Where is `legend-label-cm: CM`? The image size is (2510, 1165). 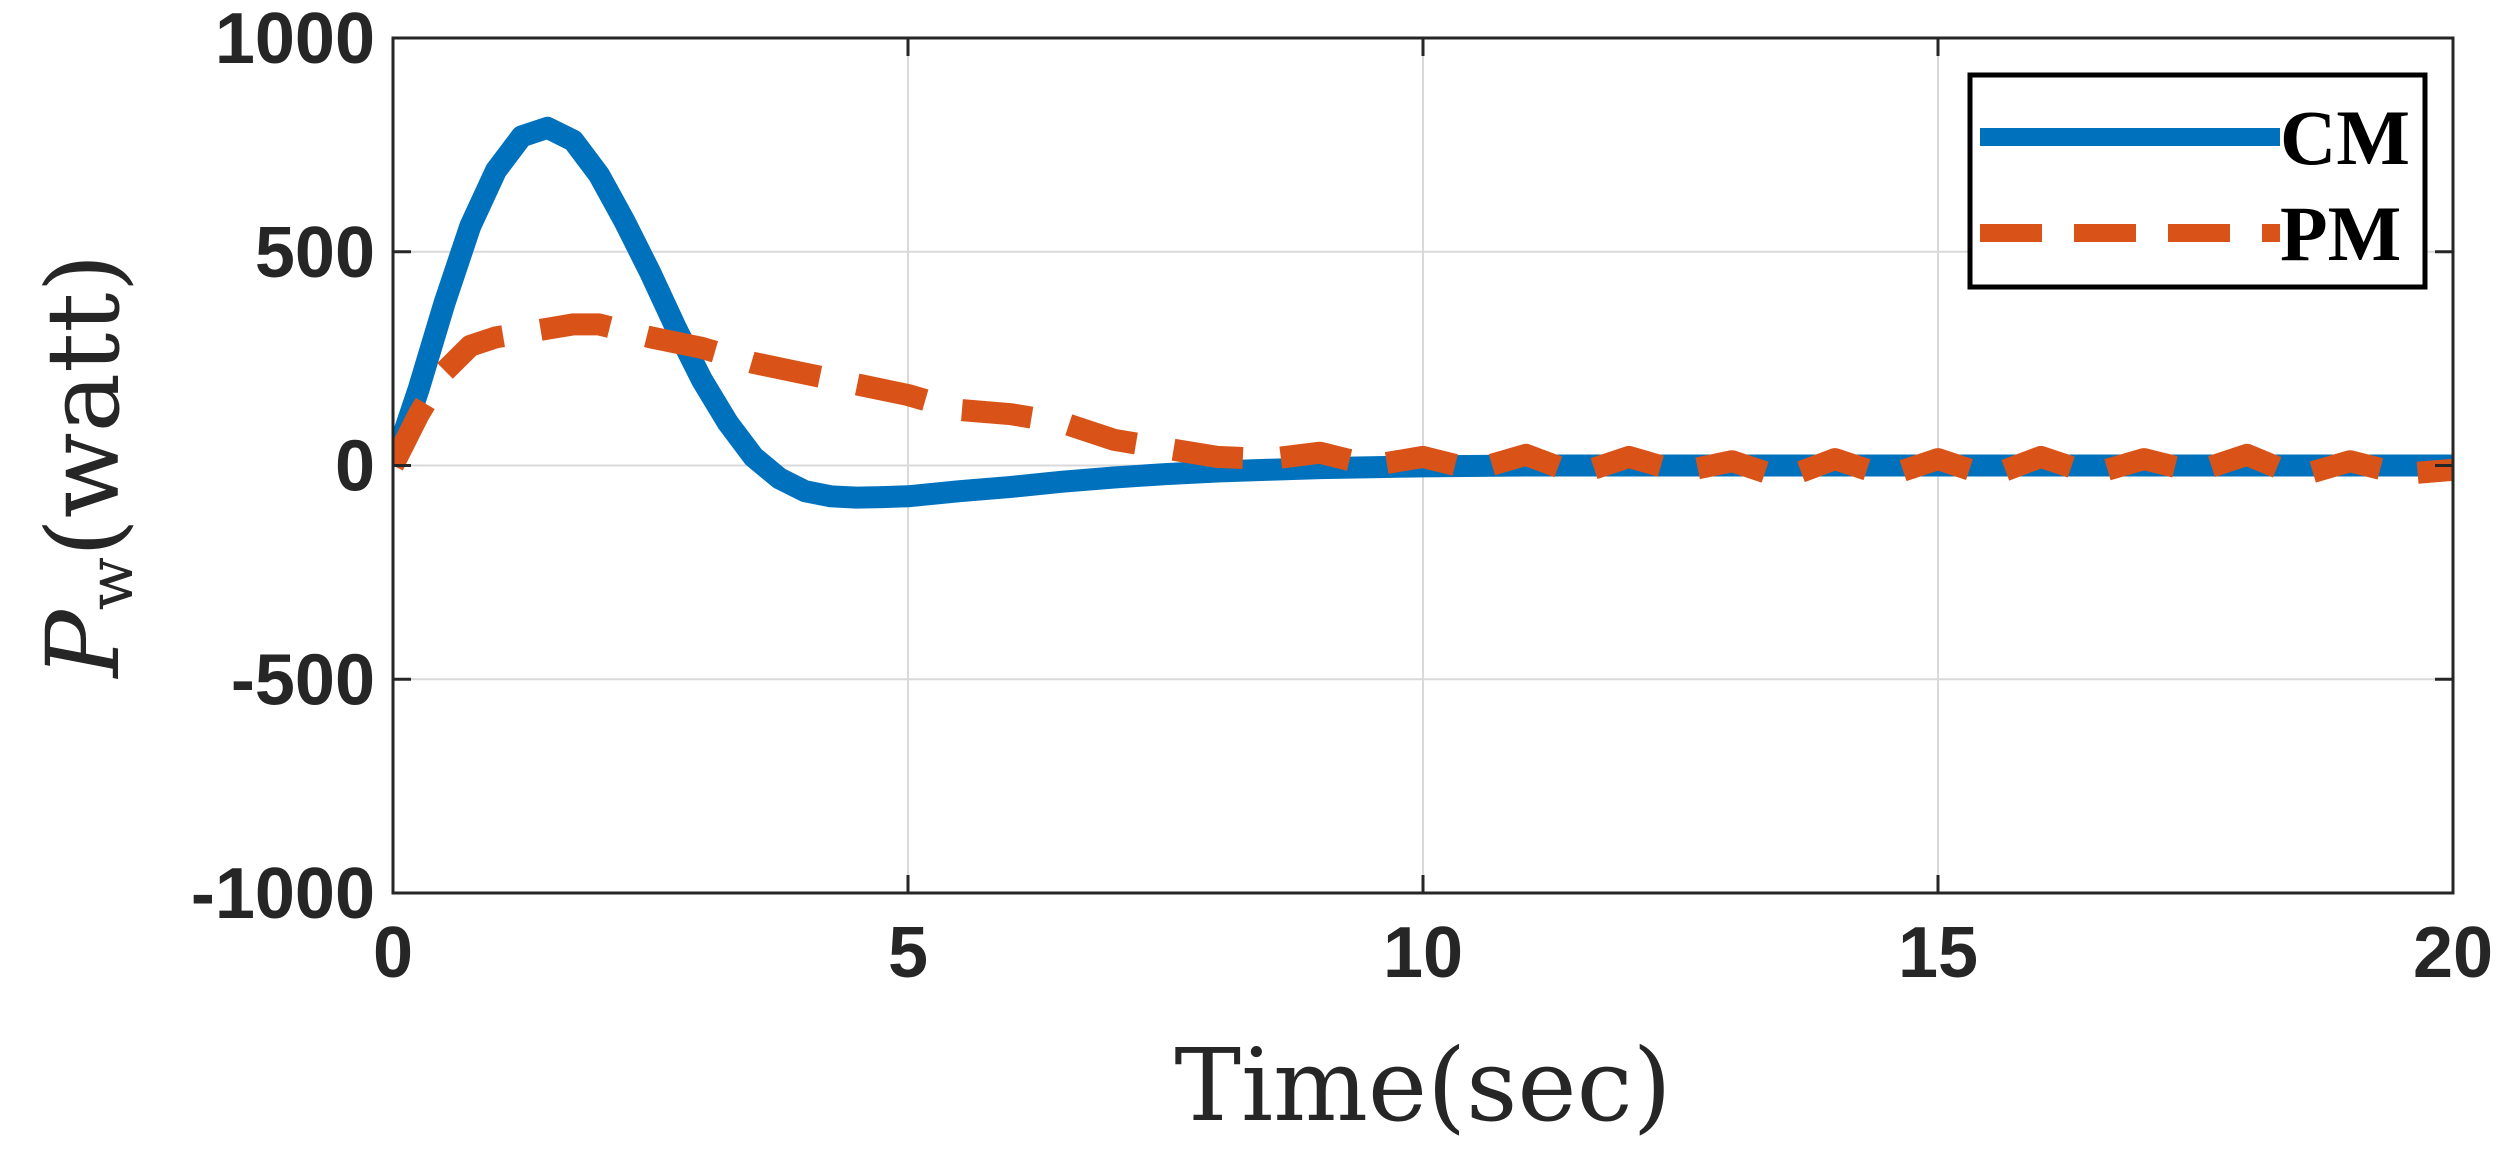 legend-label-cm: CM is located at coordinates (2345, 137).